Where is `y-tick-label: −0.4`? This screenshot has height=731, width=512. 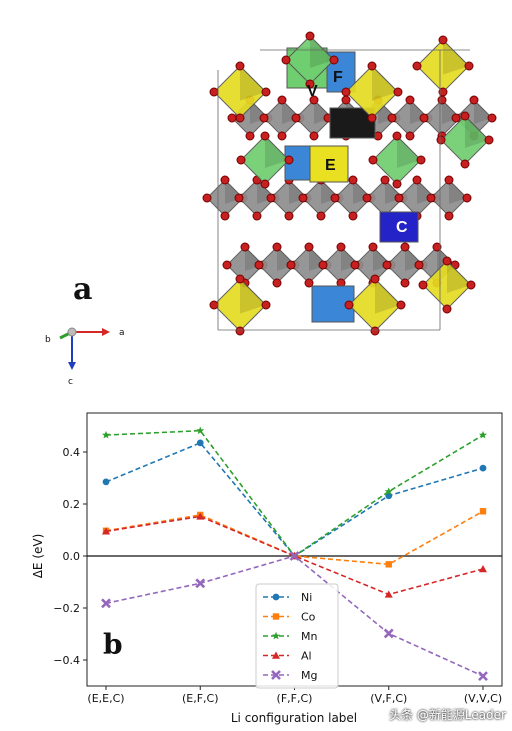 y-tick-label: −0.4 is located at coordinates (66, 660).